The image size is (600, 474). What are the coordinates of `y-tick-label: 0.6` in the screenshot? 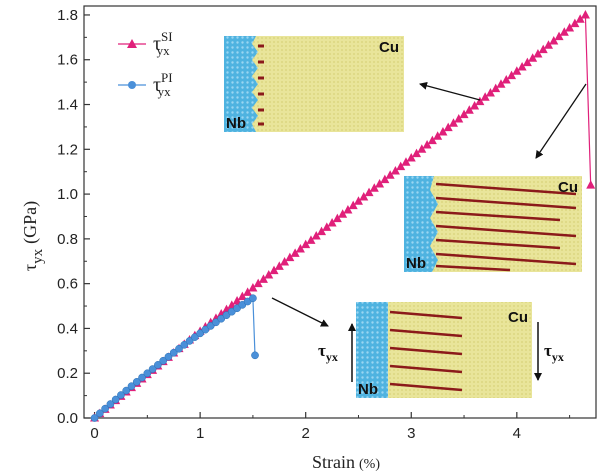 It's located at (67, 284).